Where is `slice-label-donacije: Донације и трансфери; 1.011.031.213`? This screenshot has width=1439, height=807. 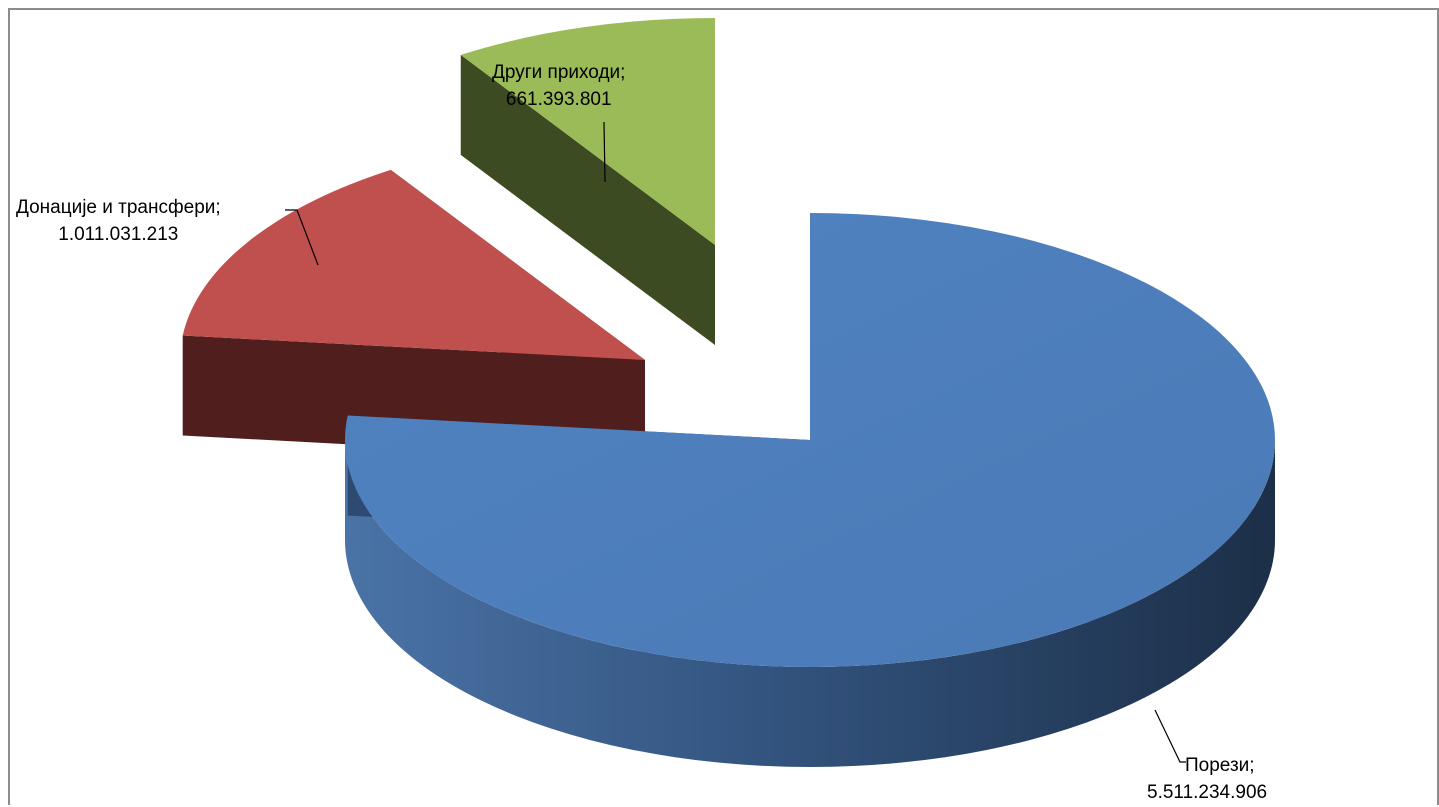
slice-label-donacije: Донације и трансфери; 1.011.031.213 is located at coordinates (118, 221).